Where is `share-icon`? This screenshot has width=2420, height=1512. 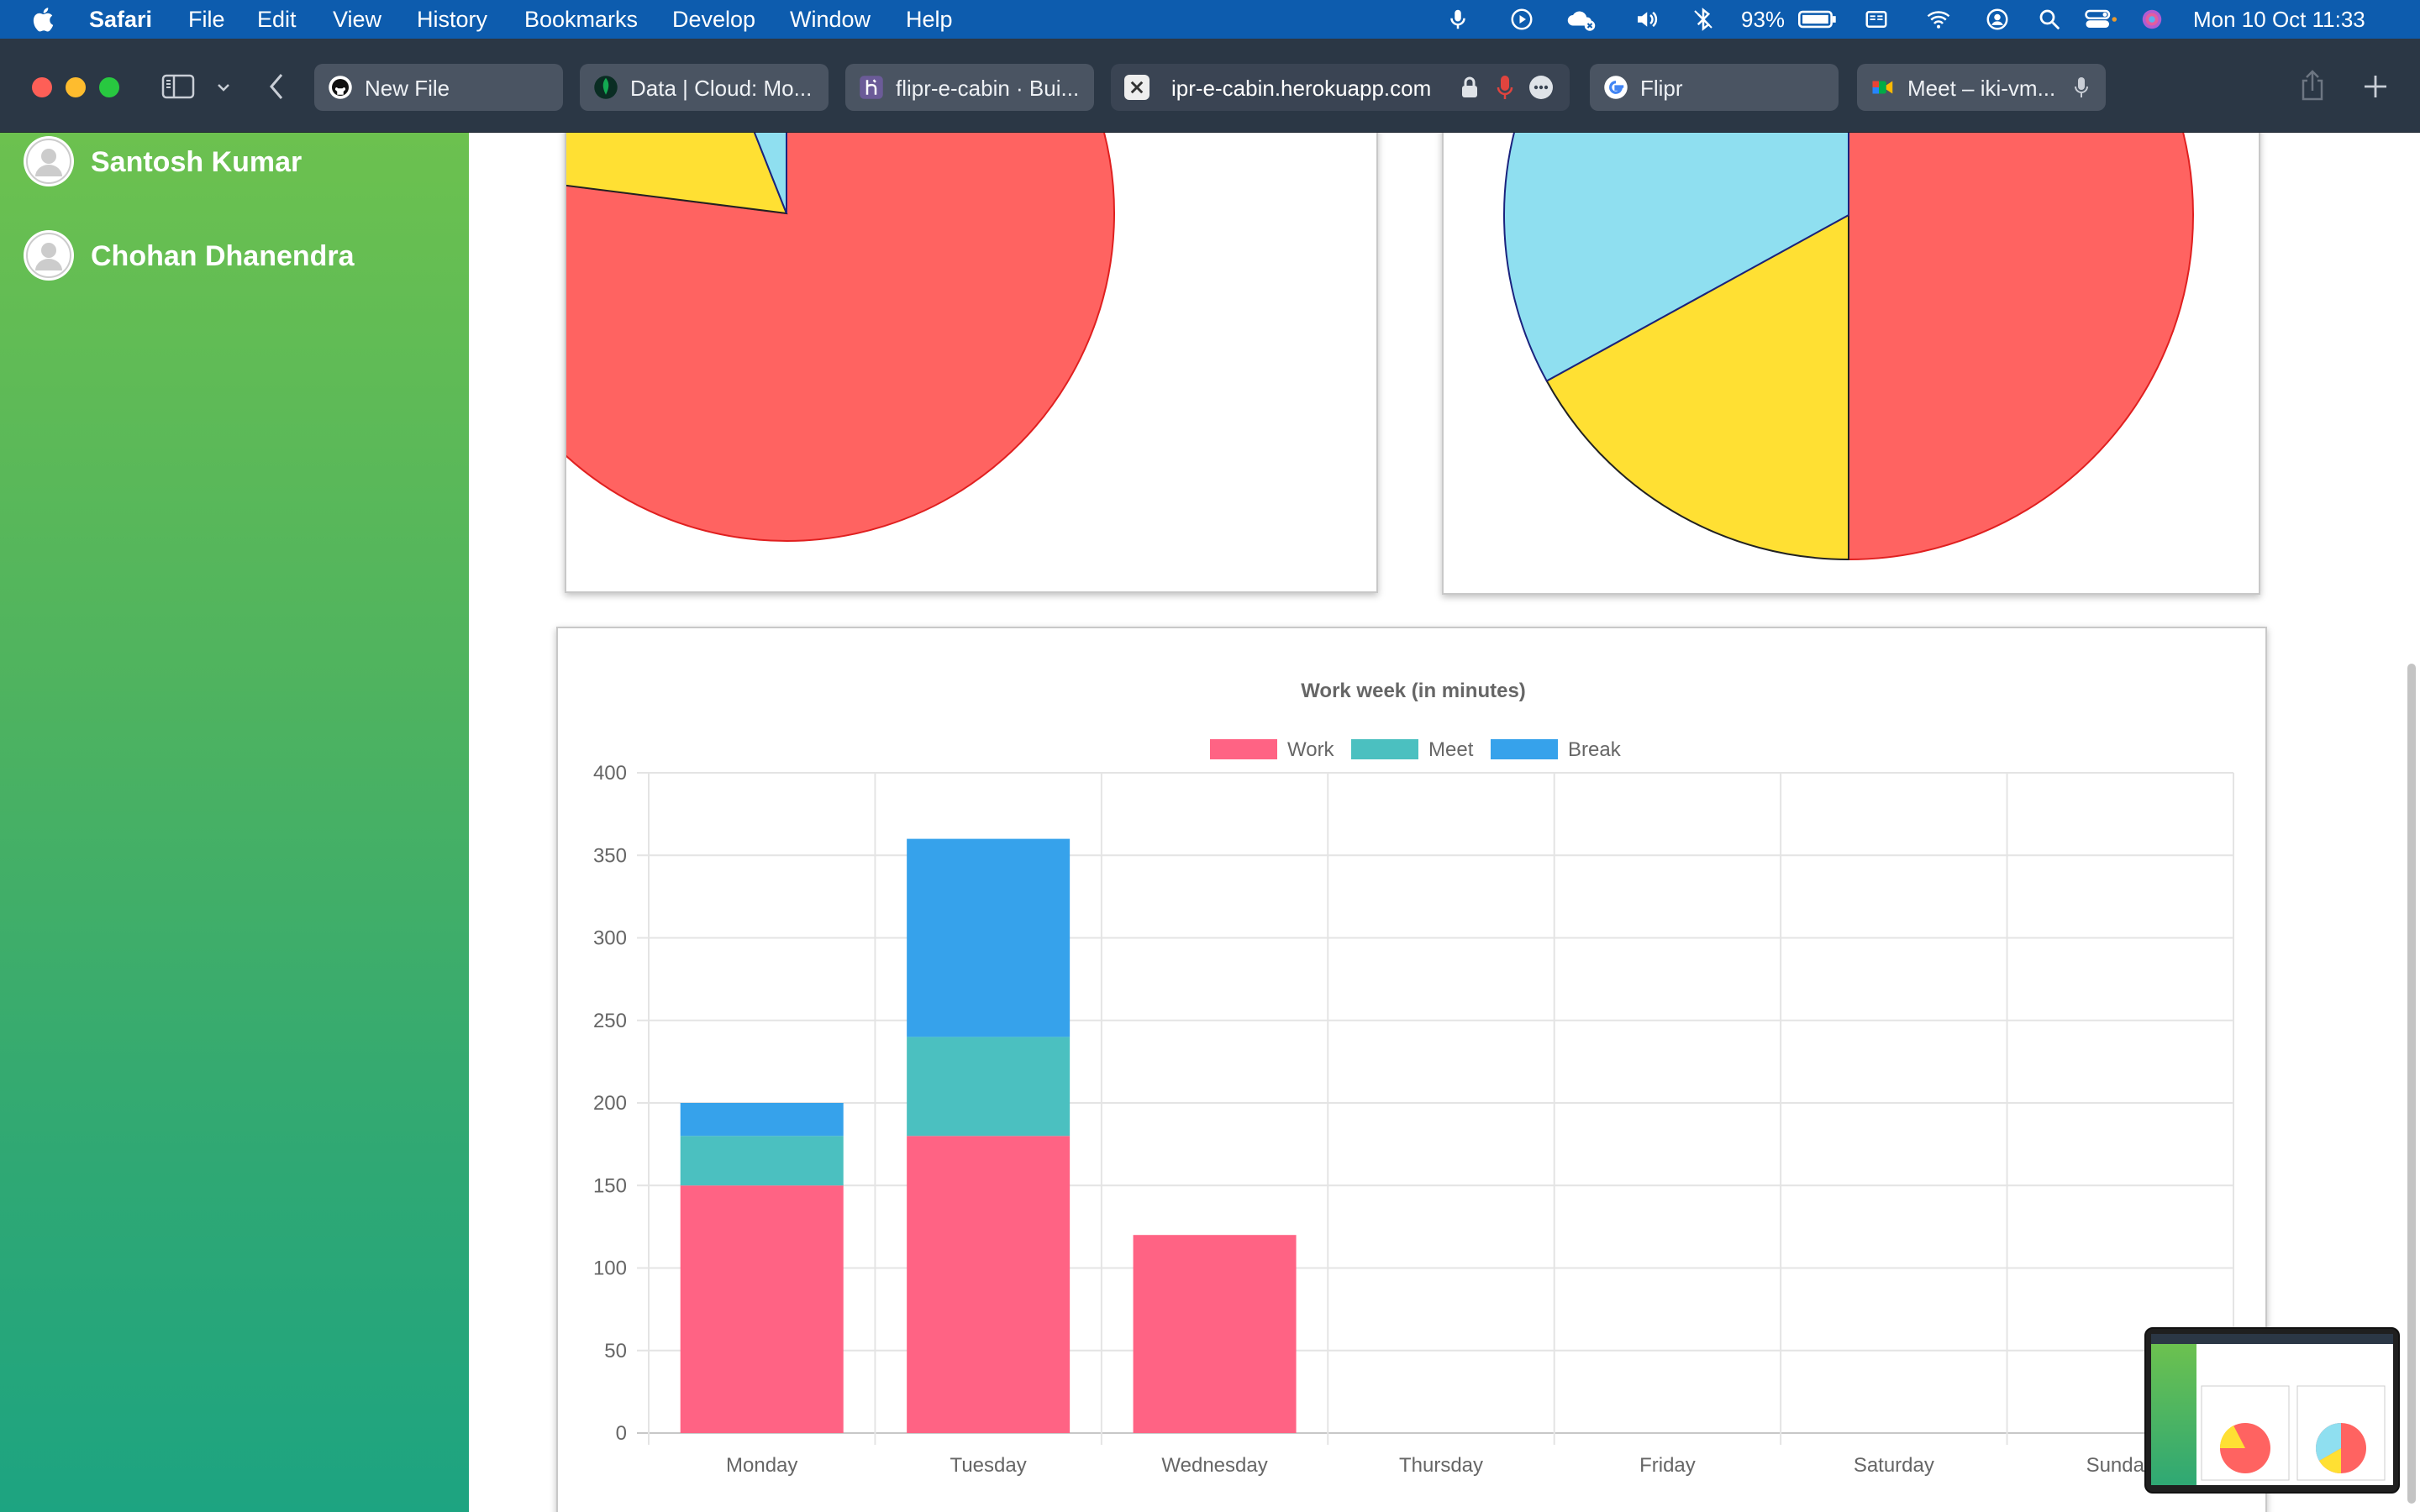 share-icon is located at coordinates (2312, 85).